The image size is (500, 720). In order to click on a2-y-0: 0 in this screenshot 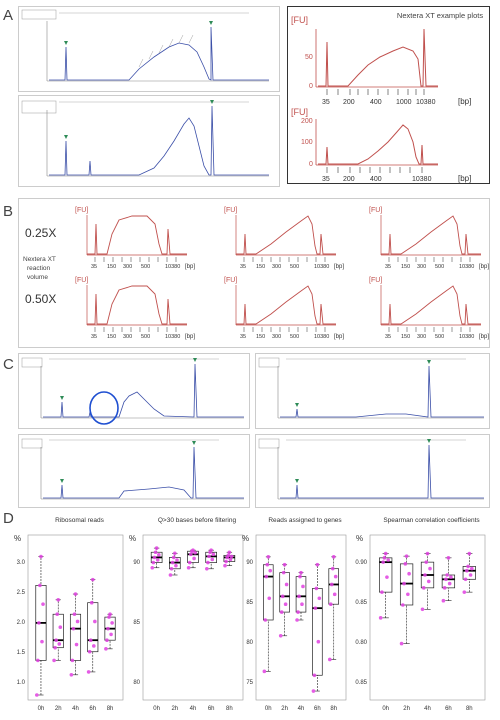, I will do `click(311, 164)`.